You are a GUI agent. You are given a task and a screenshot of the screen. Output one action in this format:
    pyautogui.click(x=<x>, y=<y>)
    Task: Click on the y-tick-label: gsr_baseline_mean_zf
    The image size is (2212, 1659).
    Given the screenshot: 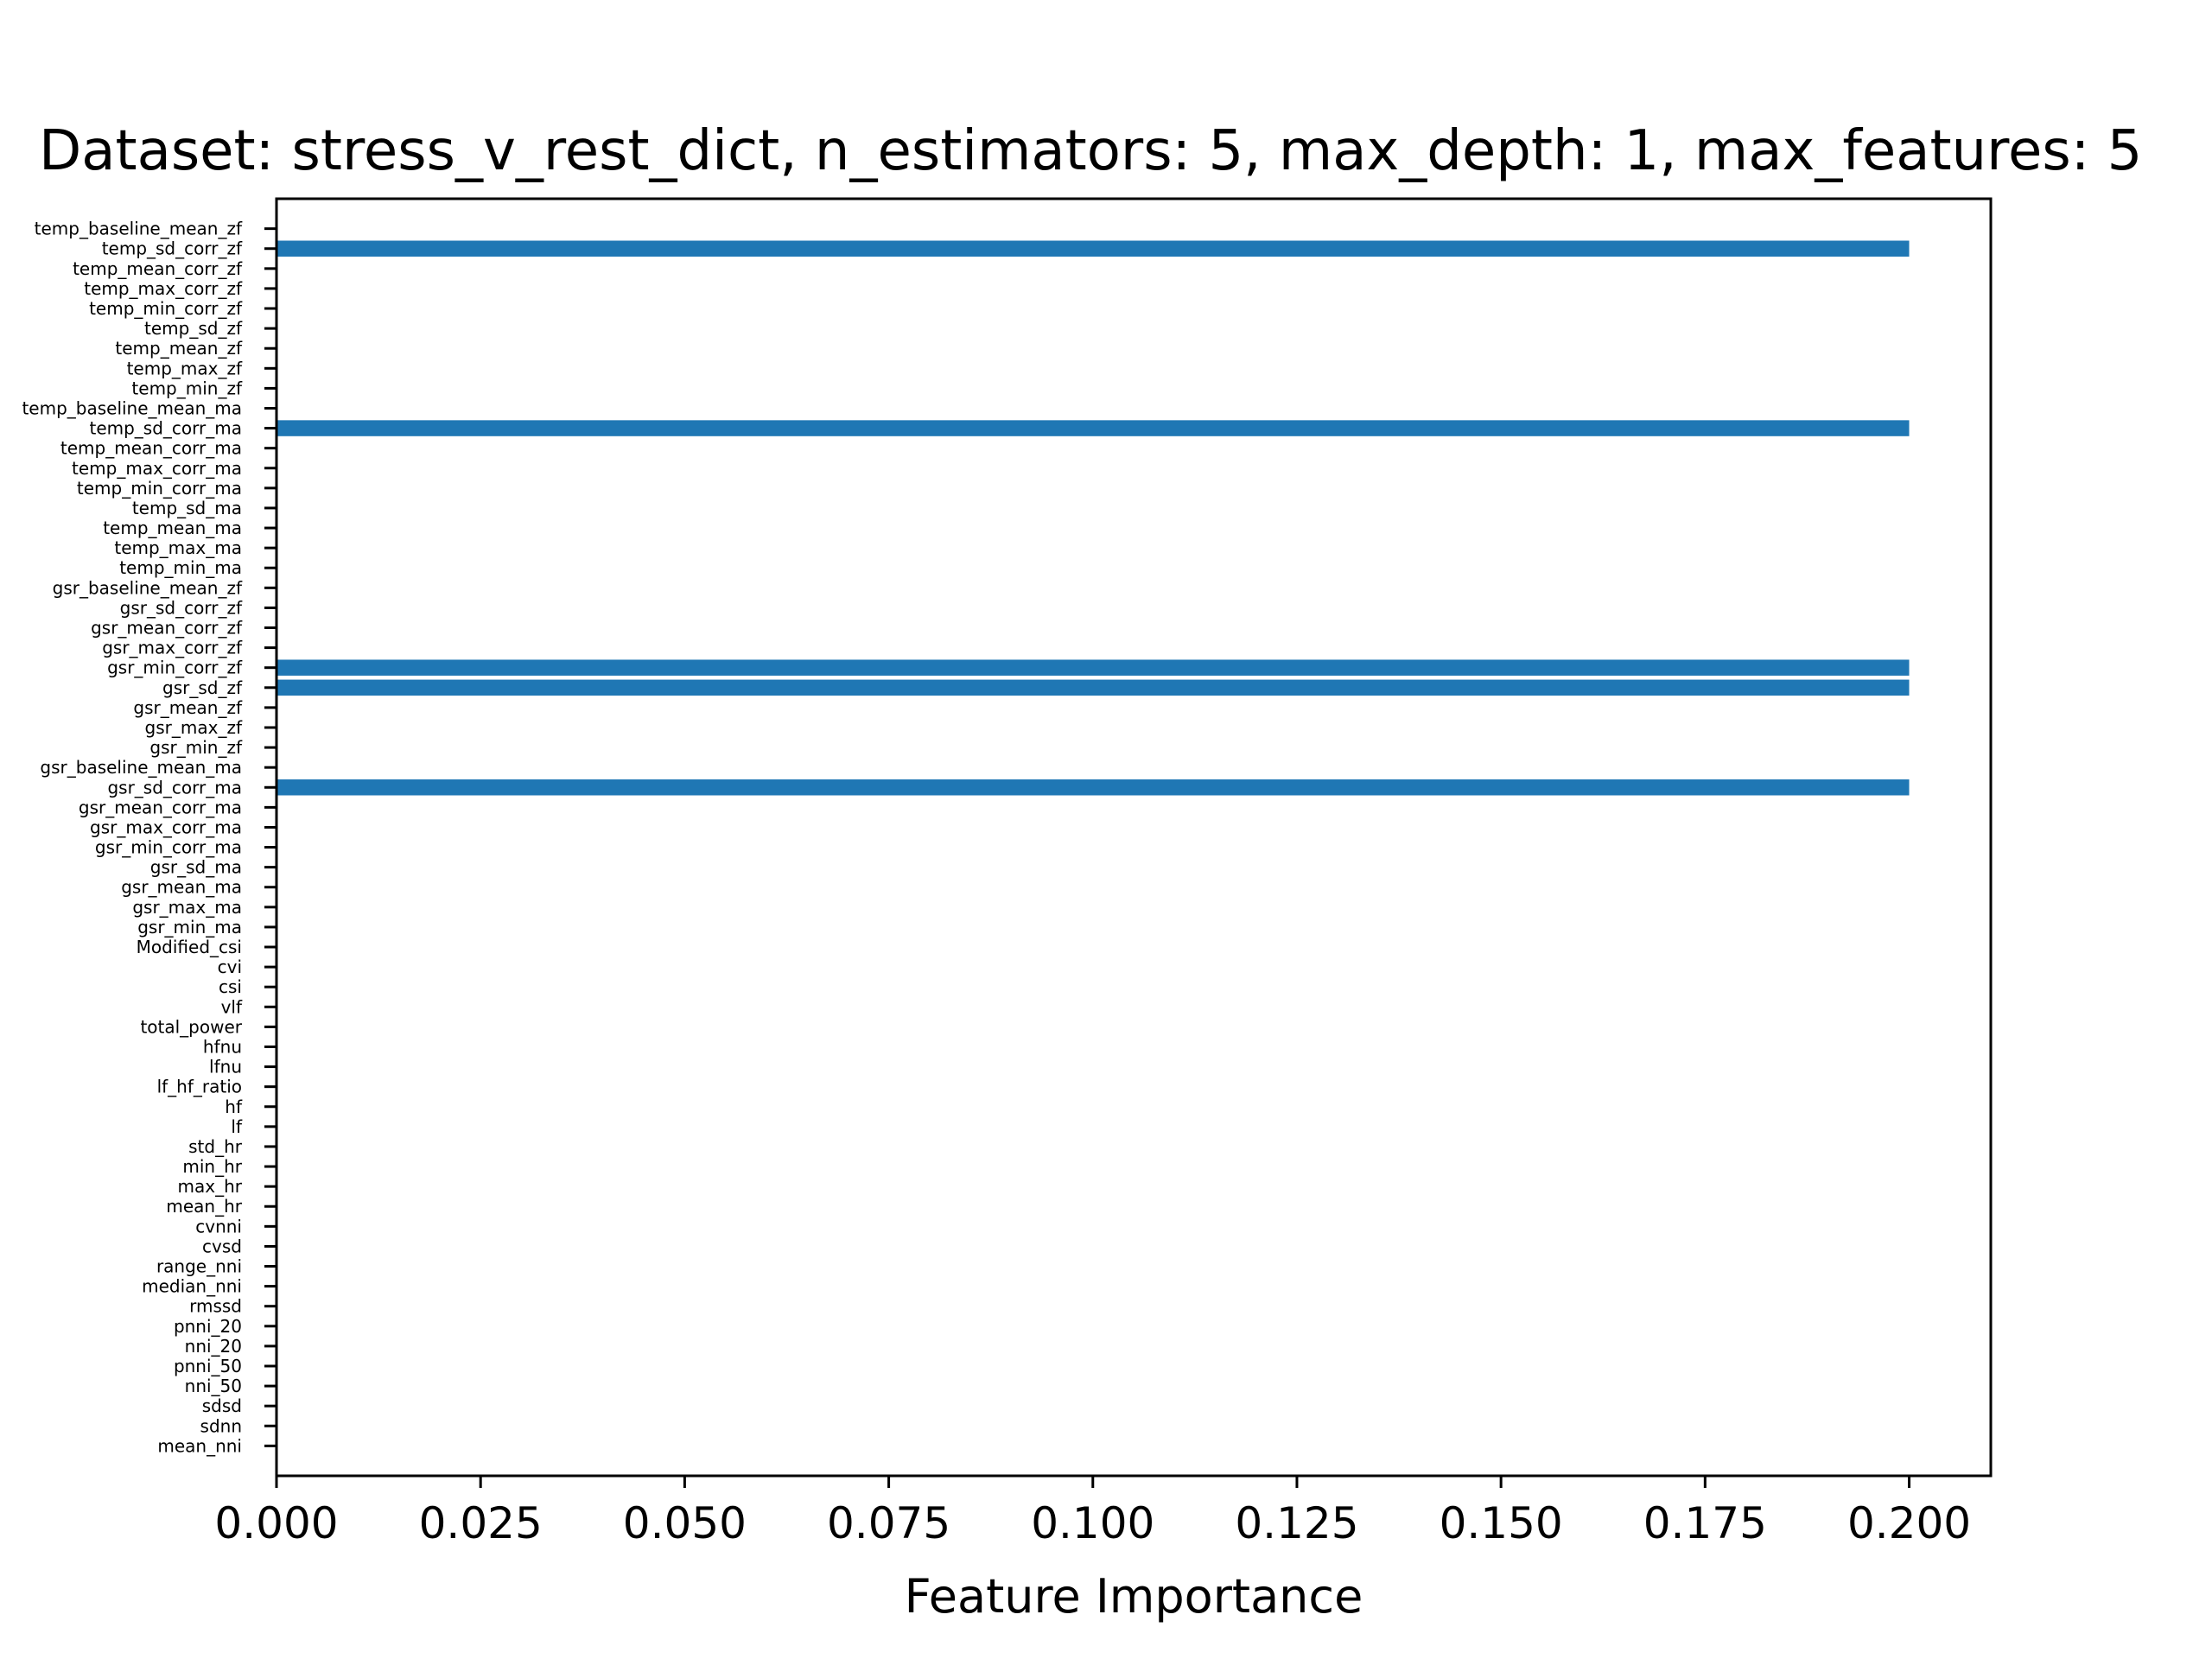 What is the action you would take?
    pyautogui.click(x=148, y=587)
    